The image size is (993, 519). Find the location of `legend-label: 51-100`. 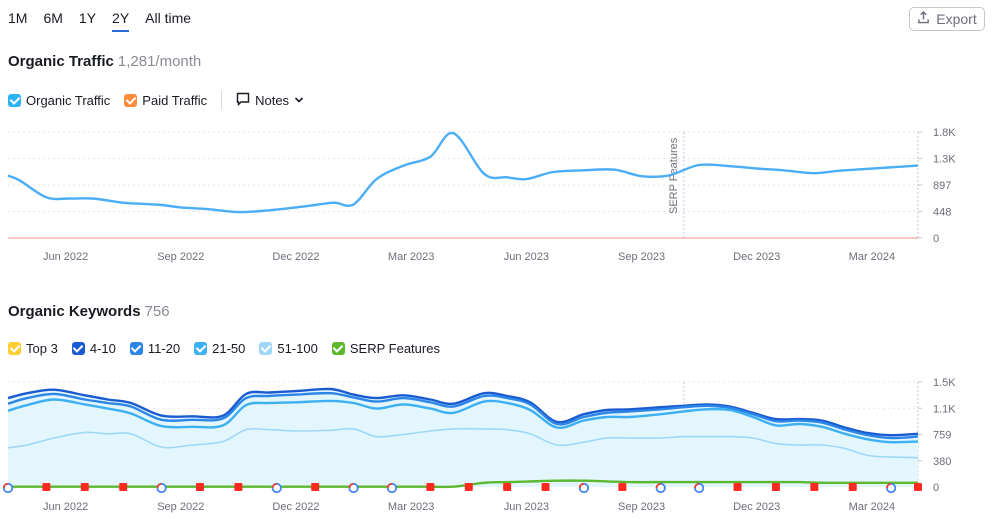

legend-label: 51-100 is located at coordinates (297, 348).